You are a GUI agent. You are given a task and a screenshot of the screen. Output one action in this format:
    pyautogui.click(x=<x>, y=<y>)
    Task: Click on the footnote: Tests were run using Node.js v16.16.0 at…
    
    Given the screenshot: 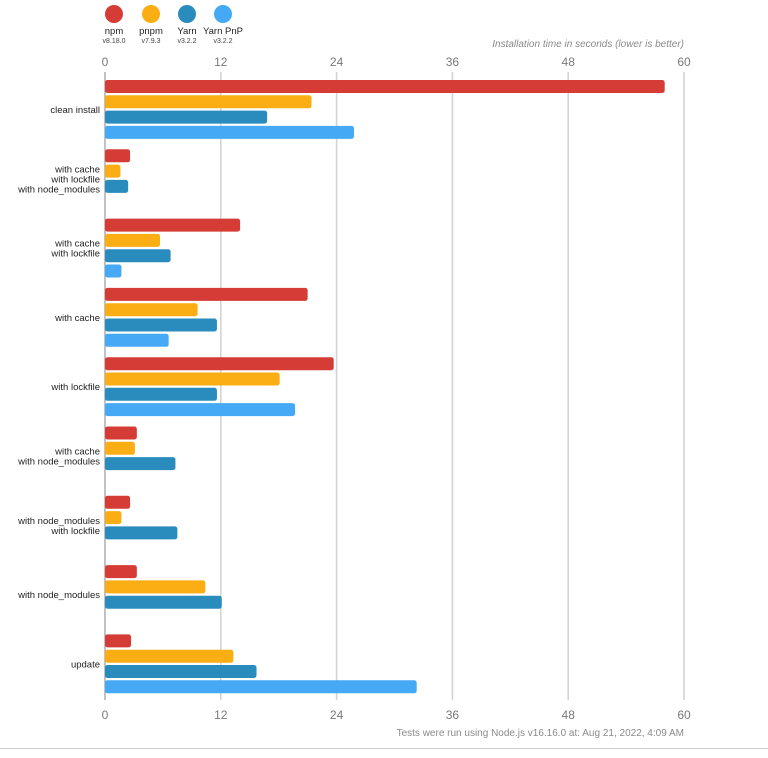 What is the action you would take?
    pyautogui.click(x=540, y=733)
    